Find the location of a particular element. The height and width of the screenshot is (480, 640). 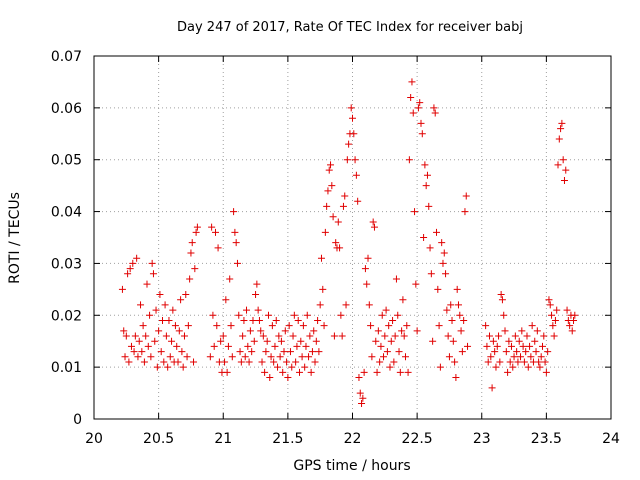

x-tick-label: 22 is located at coordinates (353, 439).